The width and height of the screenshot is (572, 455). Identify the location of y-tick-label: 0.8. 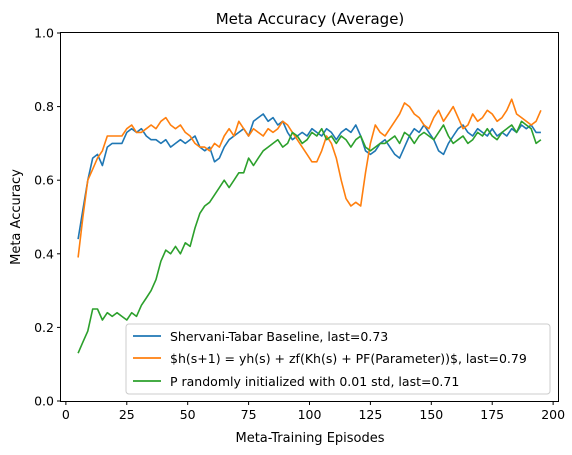
(44, 106).